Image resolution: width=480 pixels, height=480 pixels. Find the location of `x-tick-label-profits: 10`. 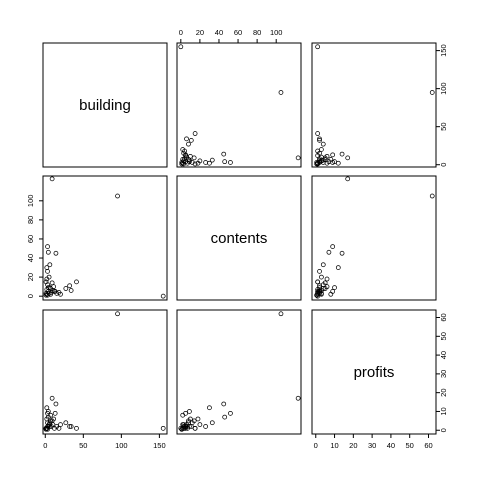

x-tick-label-profits: 10 is located at coordinates (334, 445).